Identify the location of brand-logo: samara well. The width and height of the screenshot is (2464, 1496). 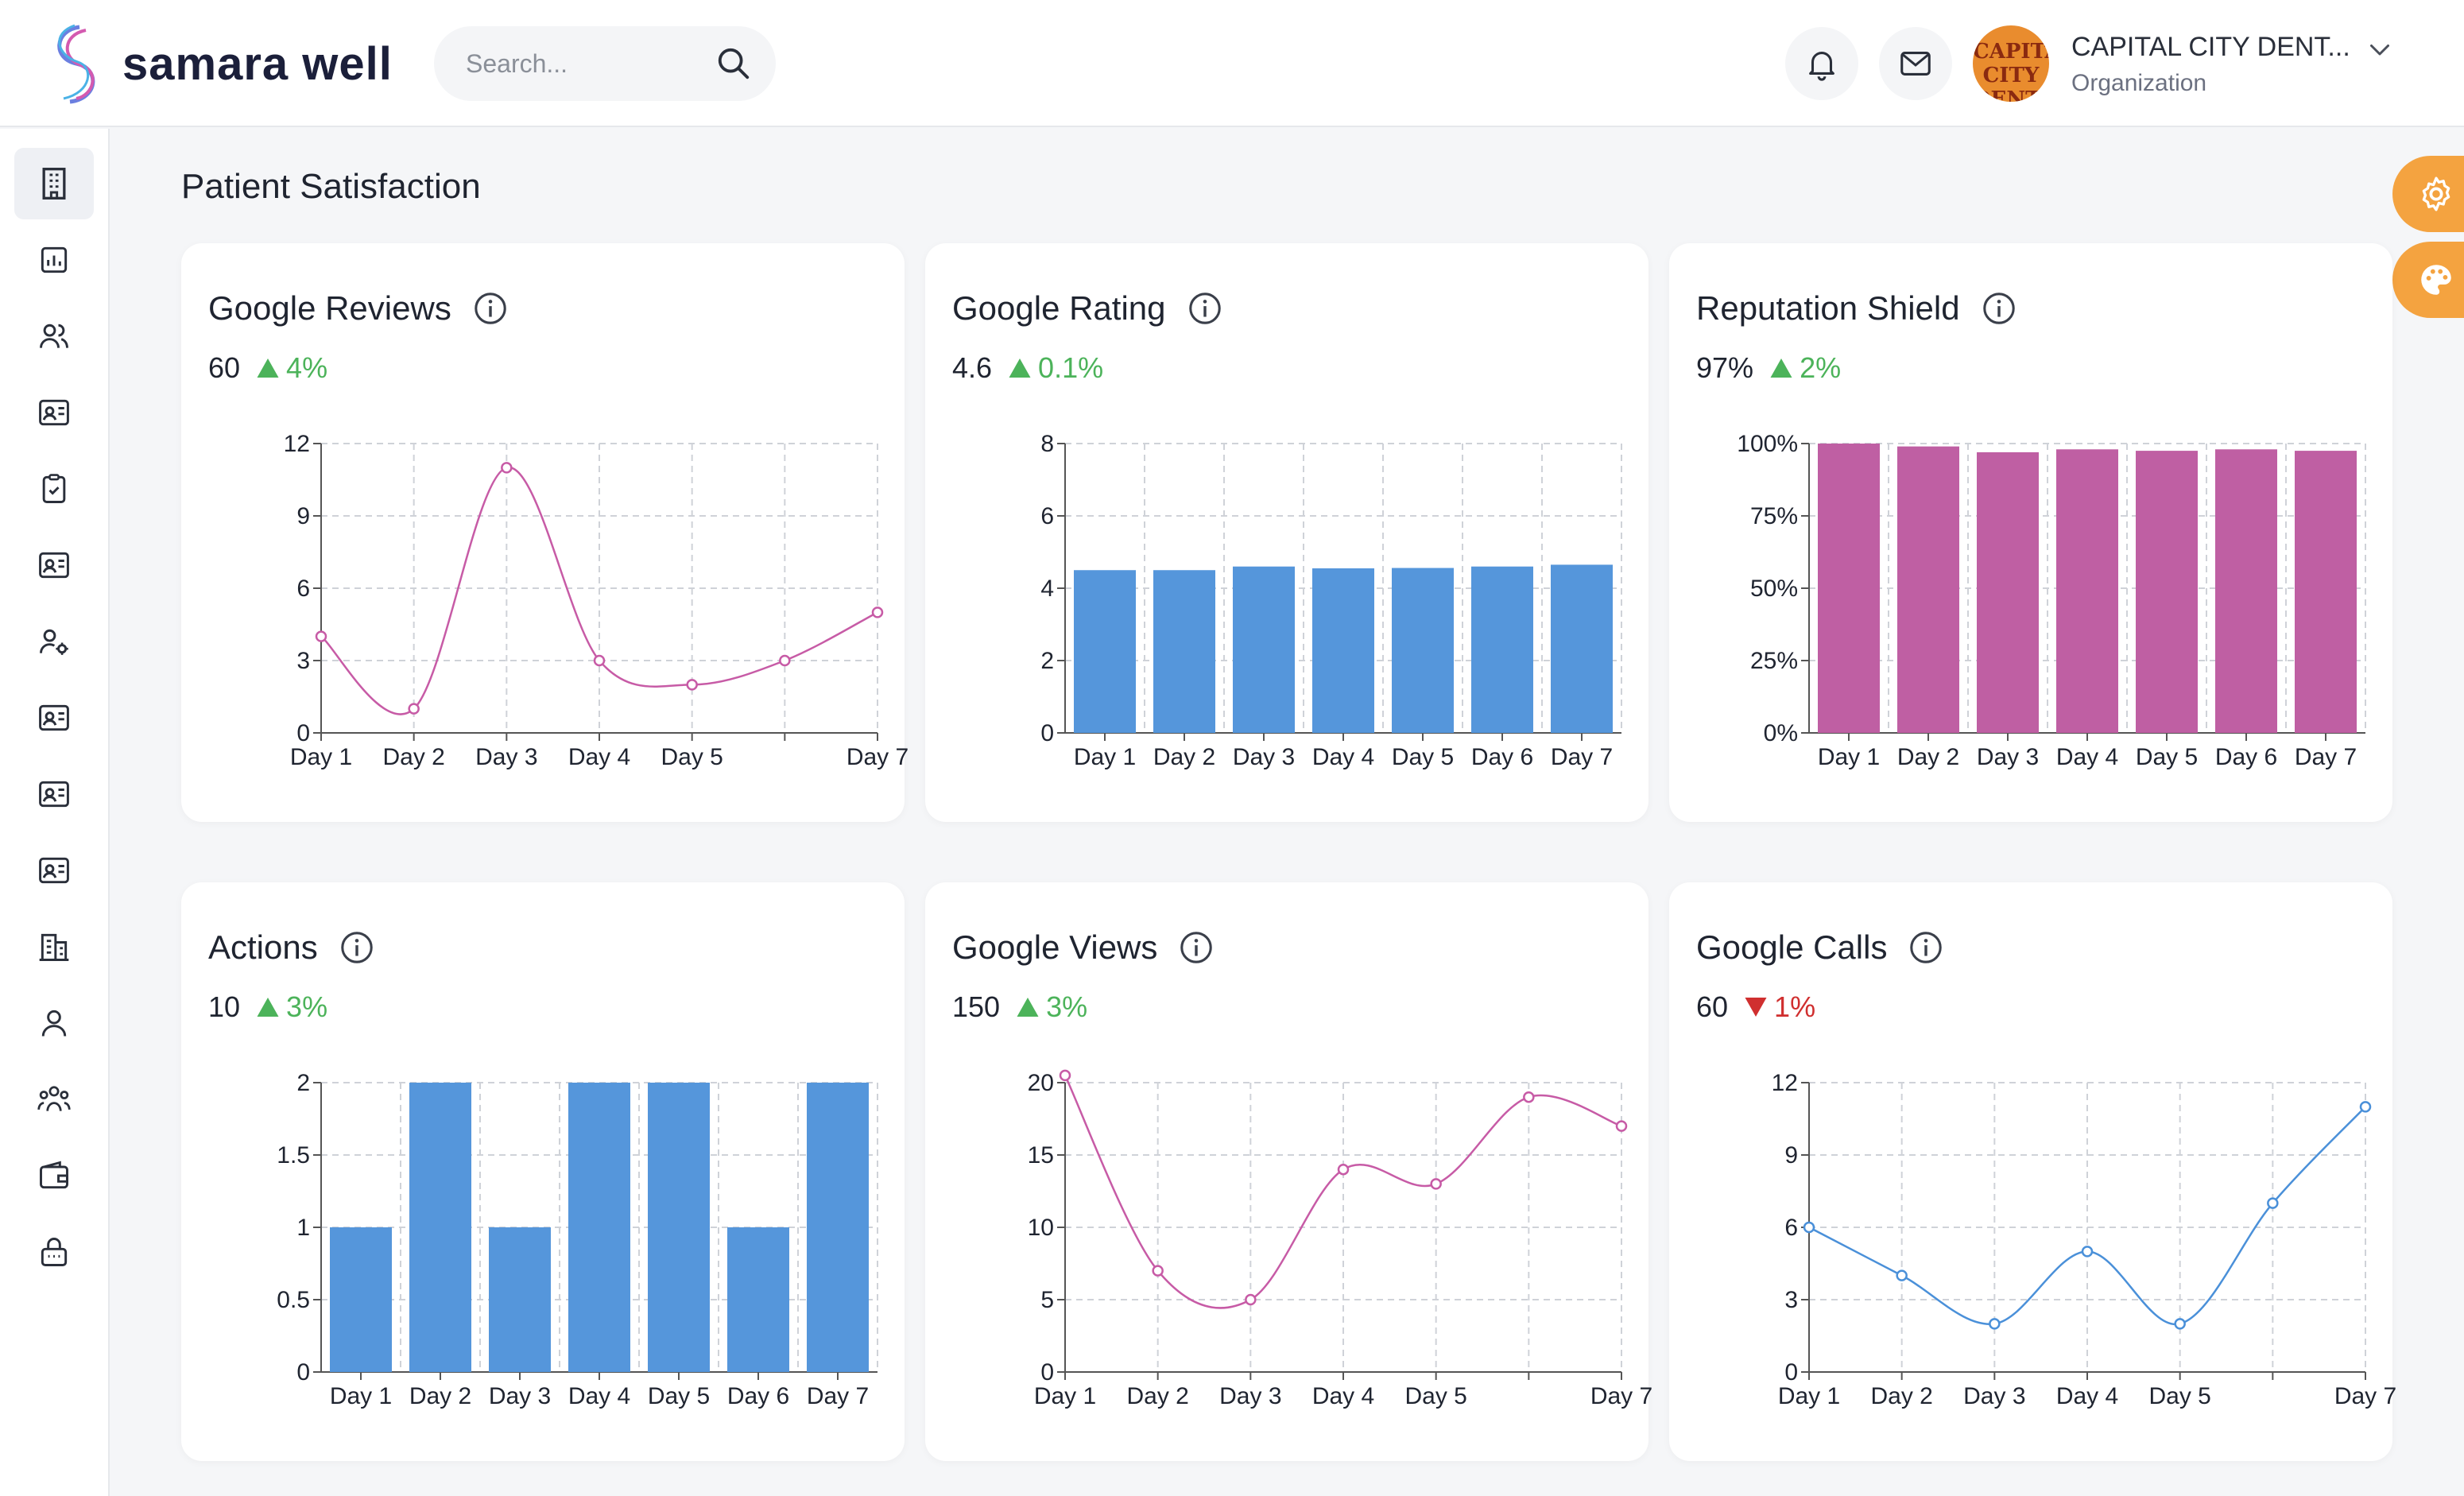
(220, 64).